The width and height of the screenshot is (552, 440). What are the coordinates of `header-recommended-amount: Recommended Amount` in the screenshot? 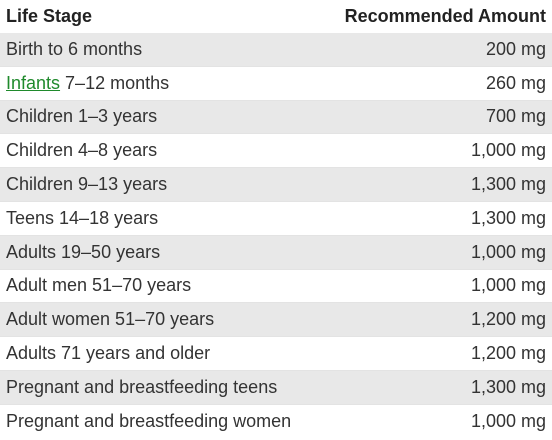 It's located at (445, 16).